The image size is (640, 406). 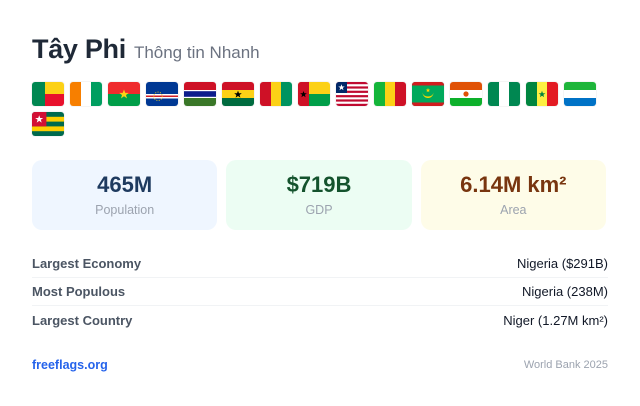 I want to click on sierra-leone-flag, so click(x=580, y=94).